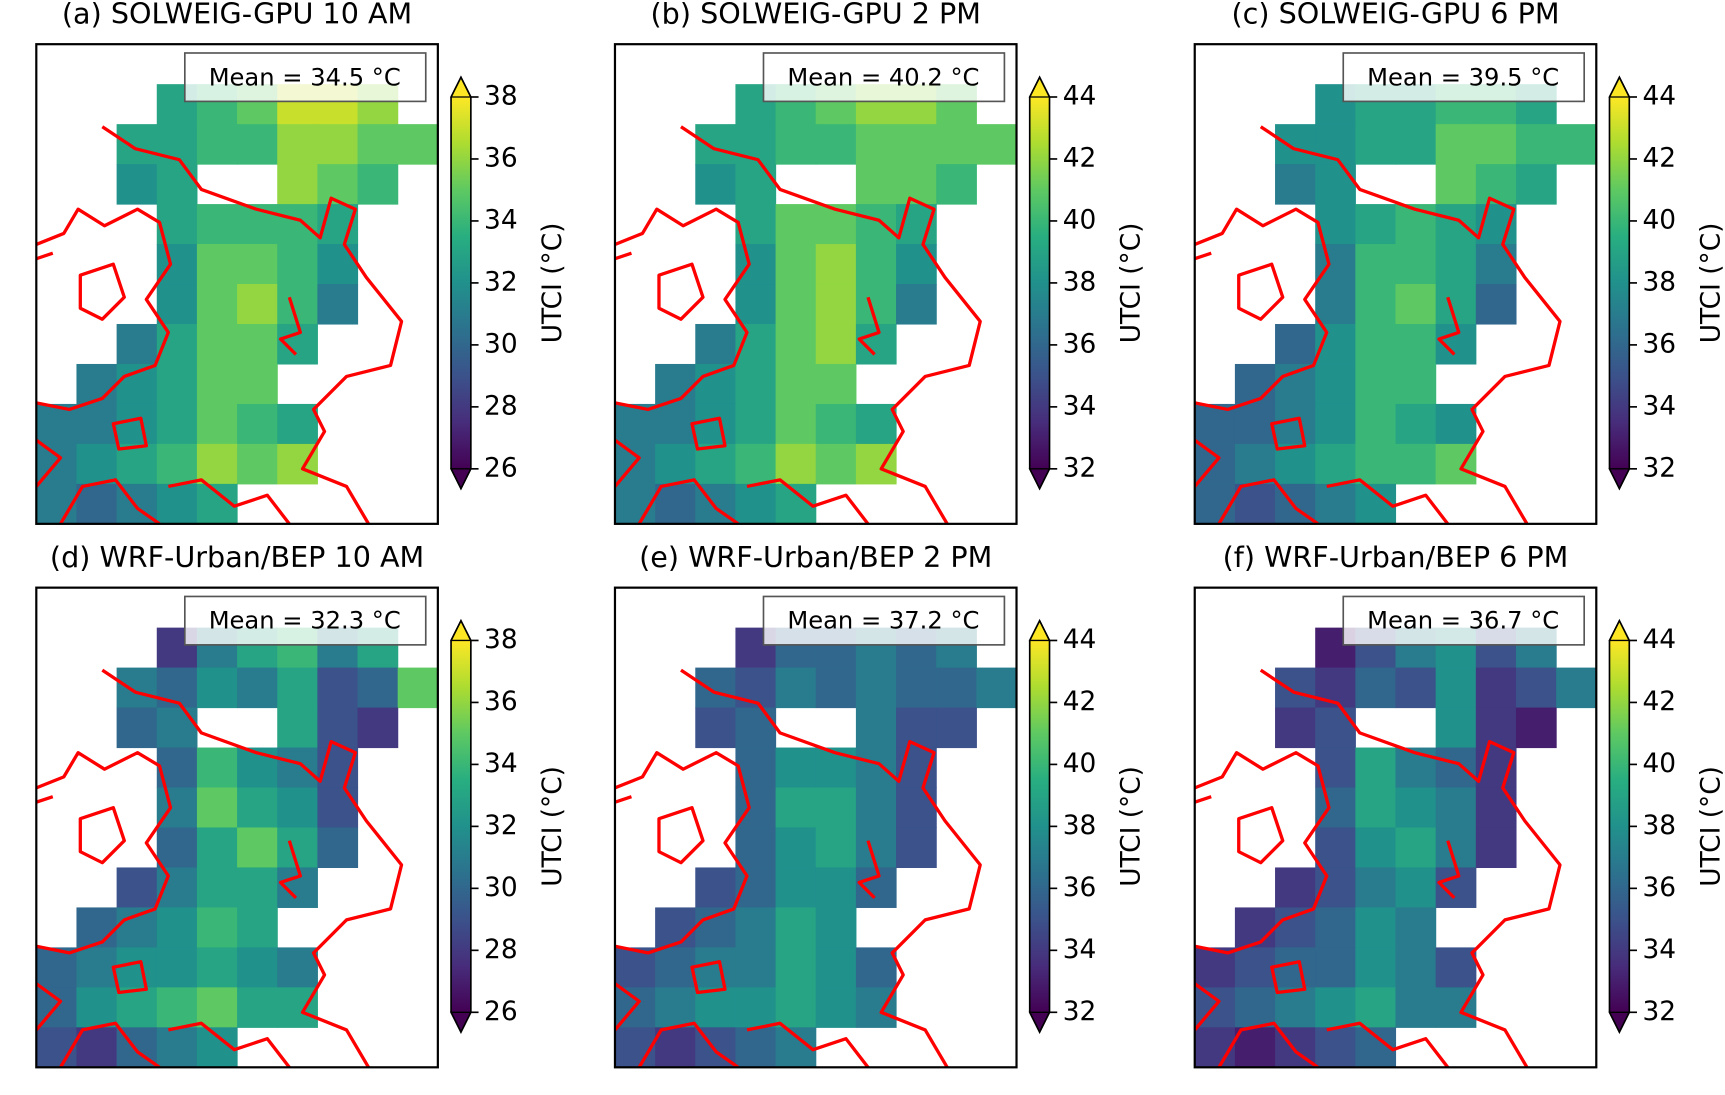  I want to click on colorbar-extend-max, so click(460, 86).